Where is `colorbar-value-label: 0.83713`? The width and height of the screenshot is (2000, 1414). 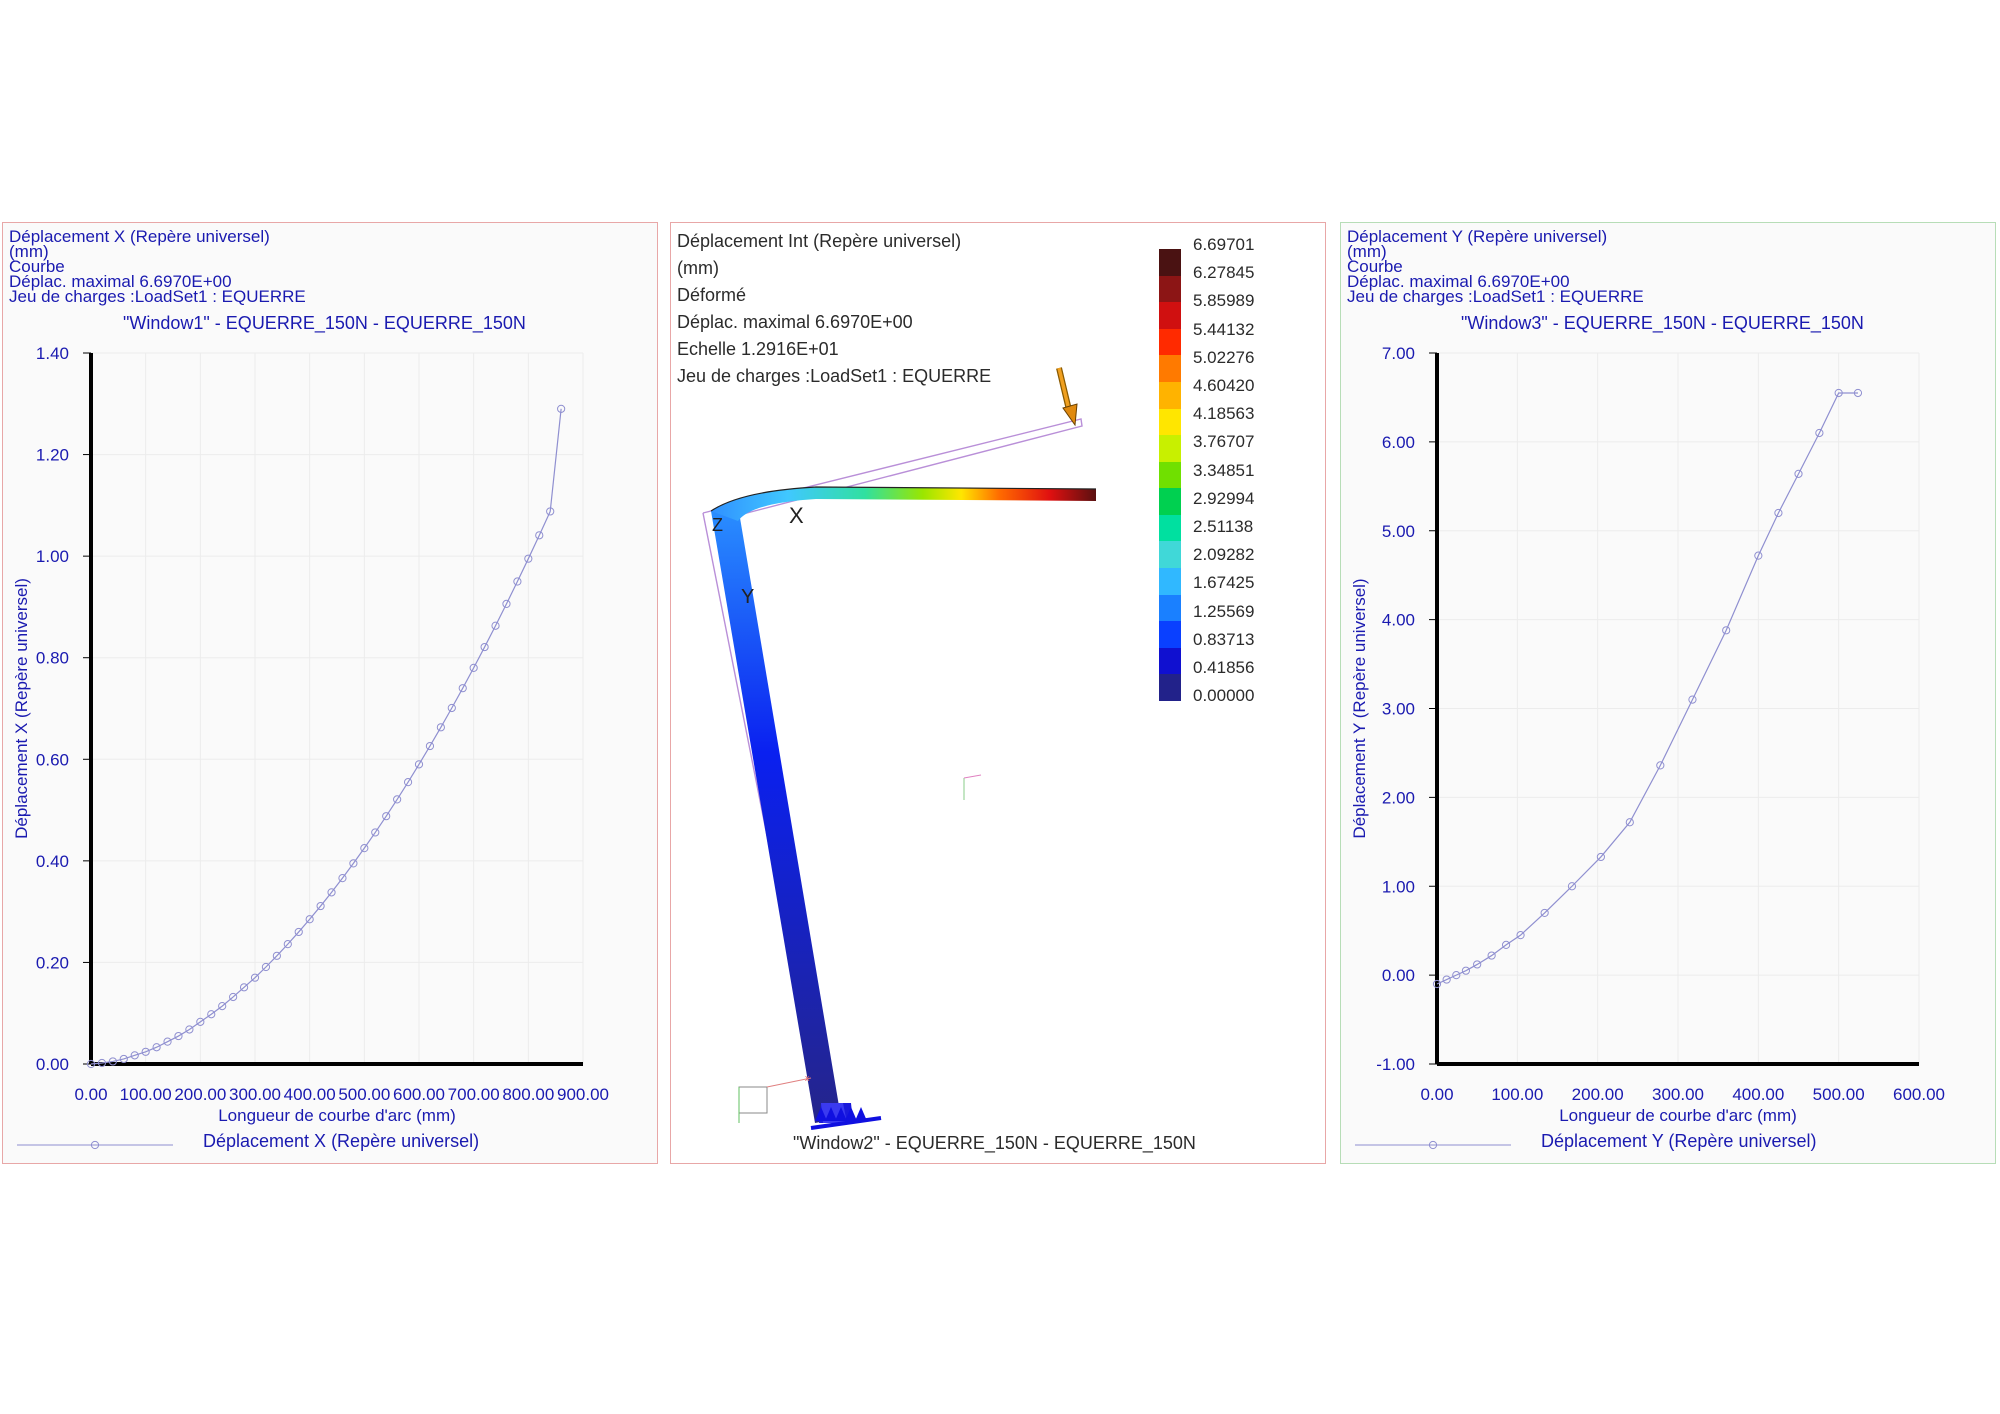
colorbar-value-label: 0.83713 is located at coordinates (1224, 639).